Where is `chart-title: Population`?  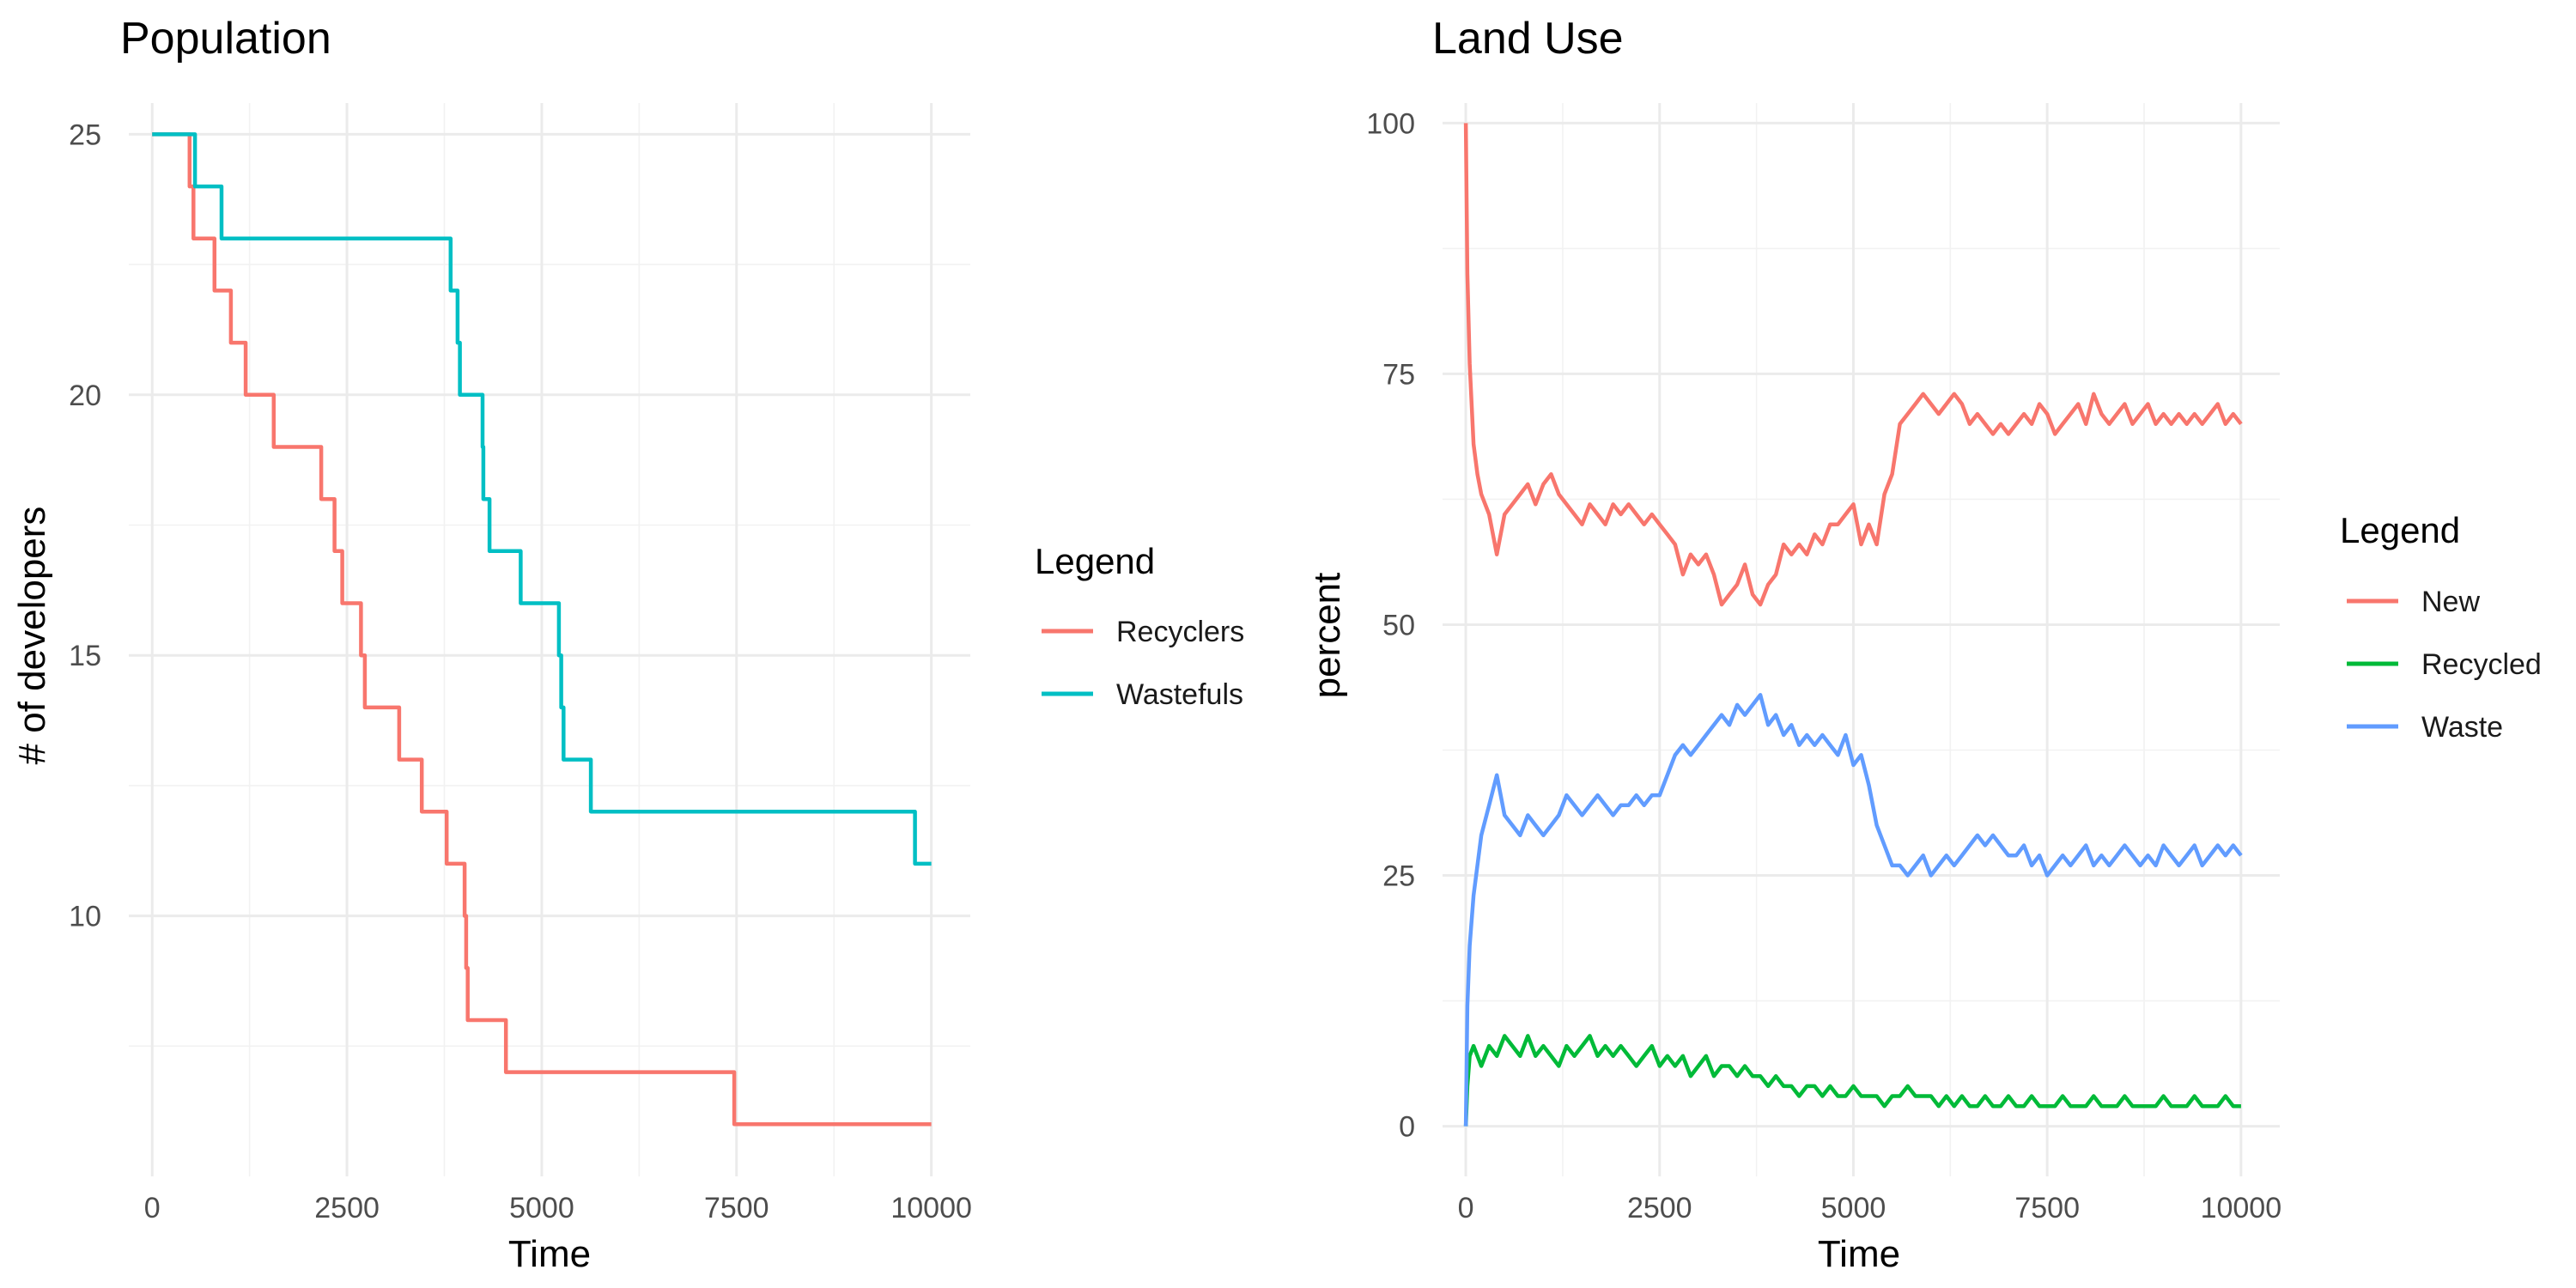
chart-title: Population is located at coordinates (226, 39).